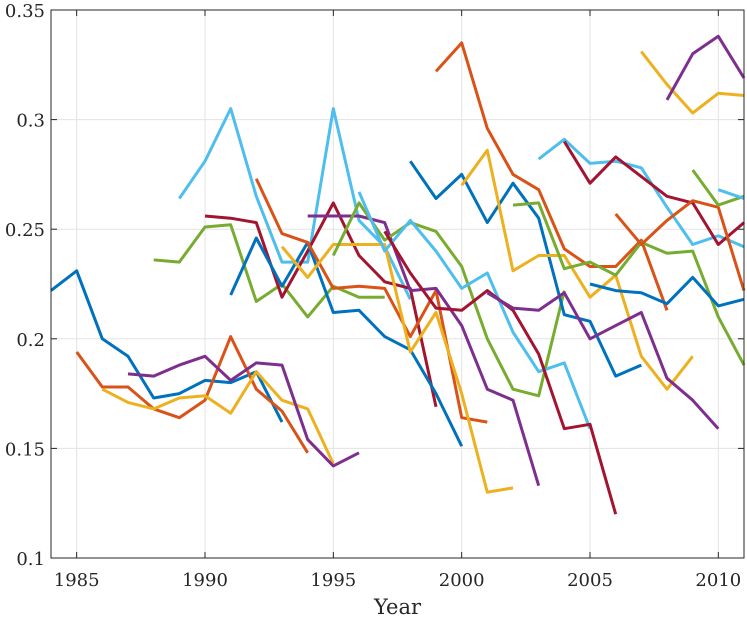  What do you see at coordinates (77, 580) in the screenshot?
I see `x-tick-label: 1985` at bounding box center [77, 580].